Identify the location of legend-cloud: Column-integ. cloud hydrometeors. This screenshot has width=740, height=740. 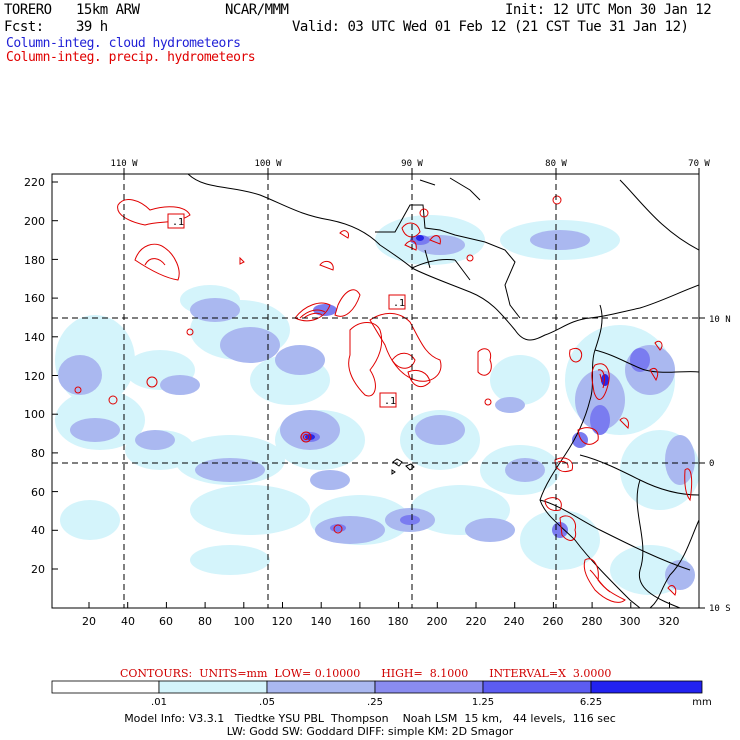
(123, 43).